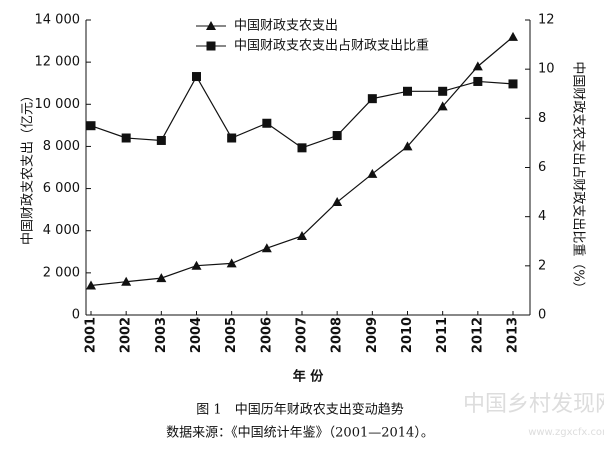 The height and width of the screenshot is (451, 604). I want to click on x-tick-label: 2013, so click(513, 335).